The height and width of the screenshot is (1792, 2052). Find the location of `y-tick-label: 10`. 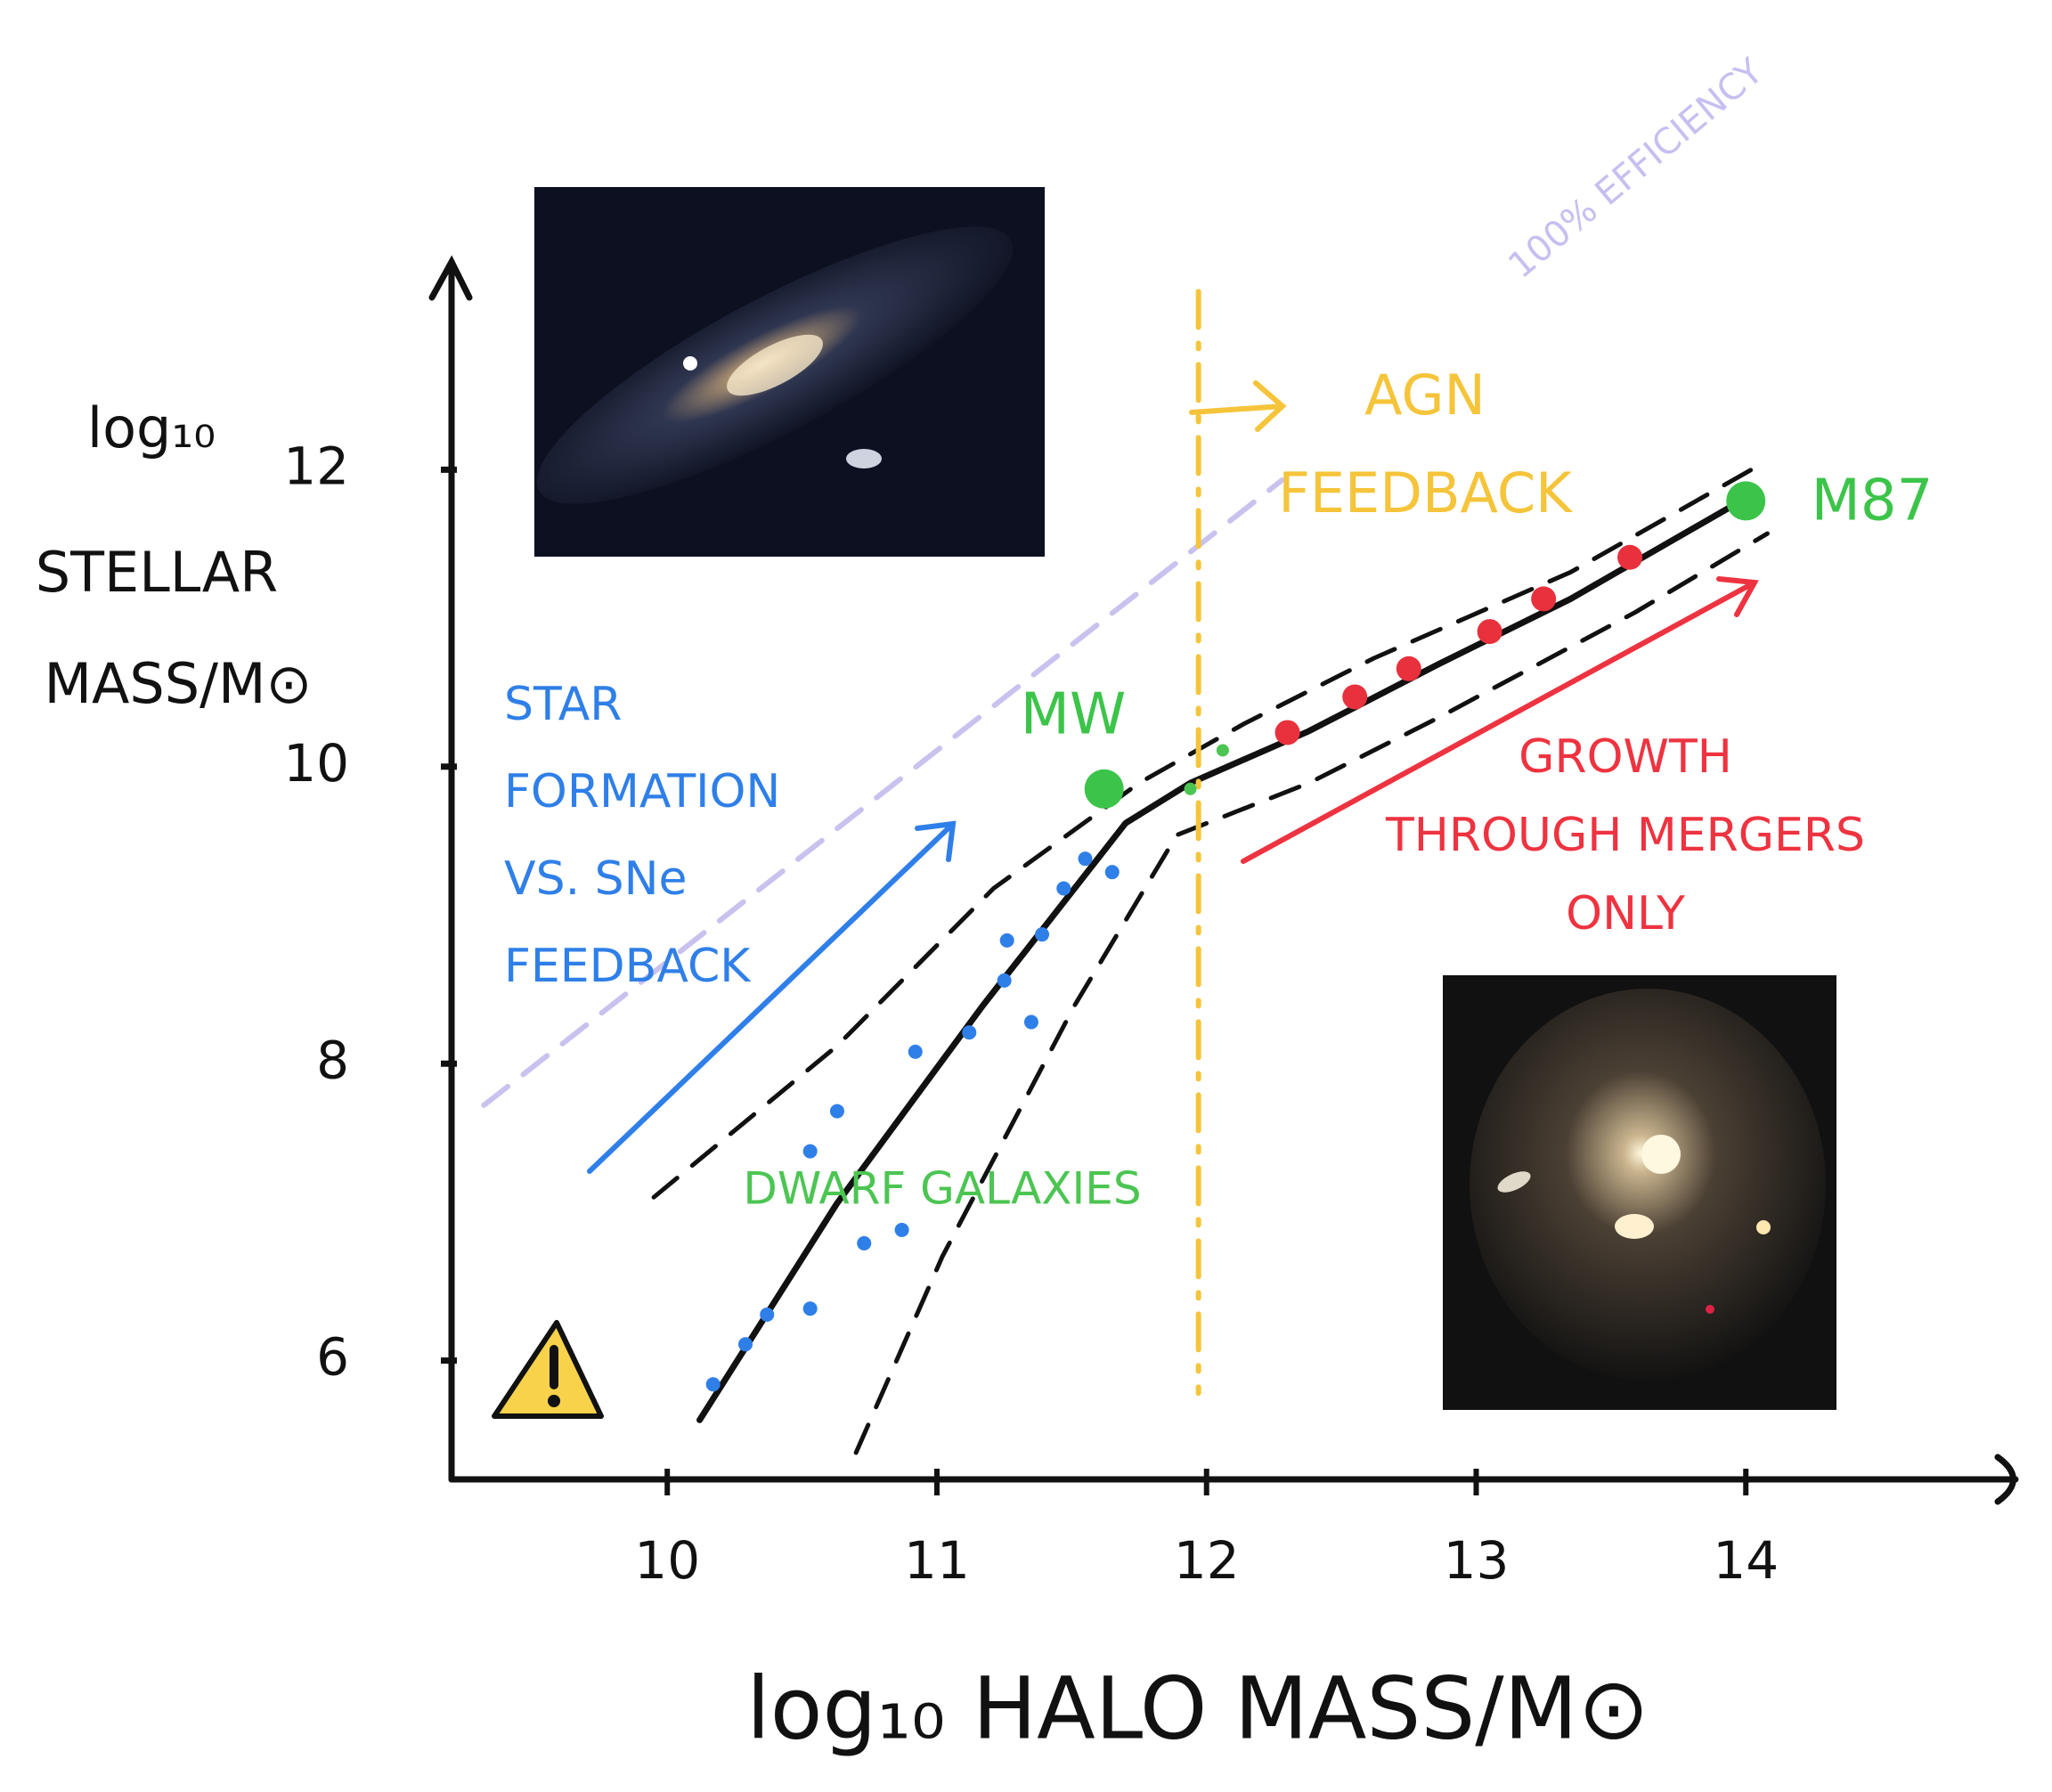

y-tick-label: 10 is located at coordinates (316, 763).